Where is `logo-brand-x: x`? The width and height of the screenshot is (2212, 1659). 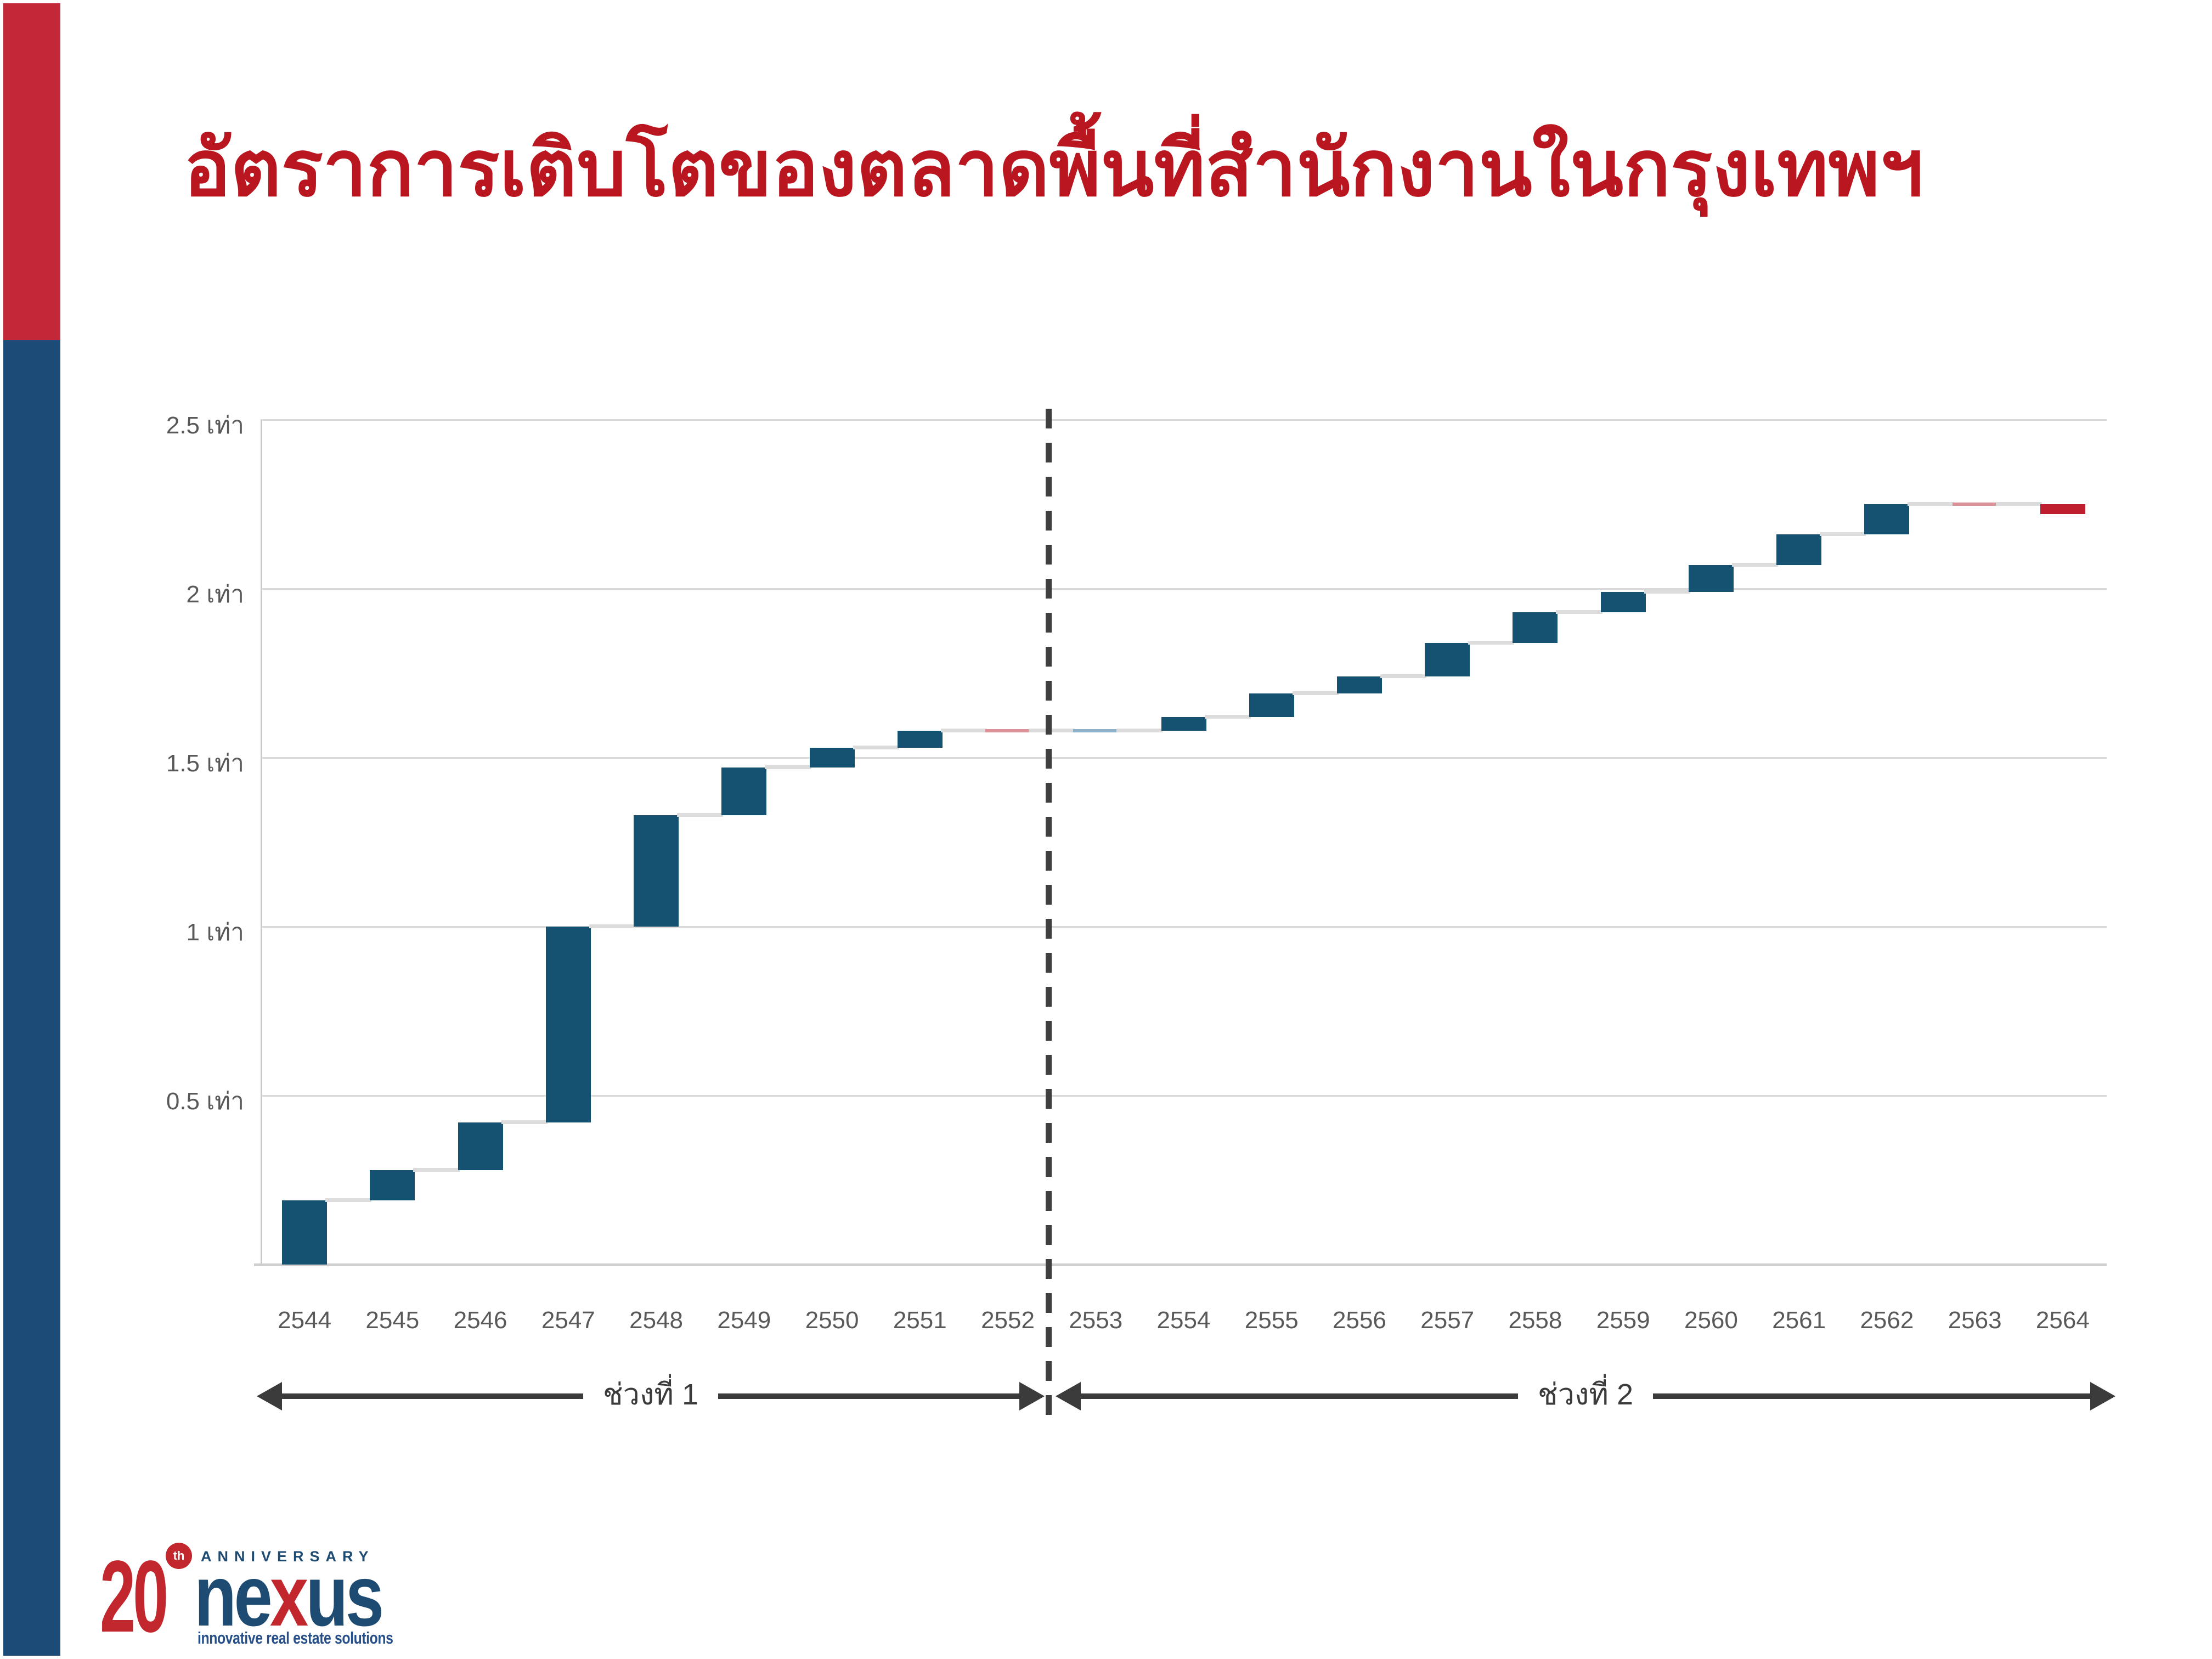
logo-brand-x: x is located at coordinates (288, 1596).